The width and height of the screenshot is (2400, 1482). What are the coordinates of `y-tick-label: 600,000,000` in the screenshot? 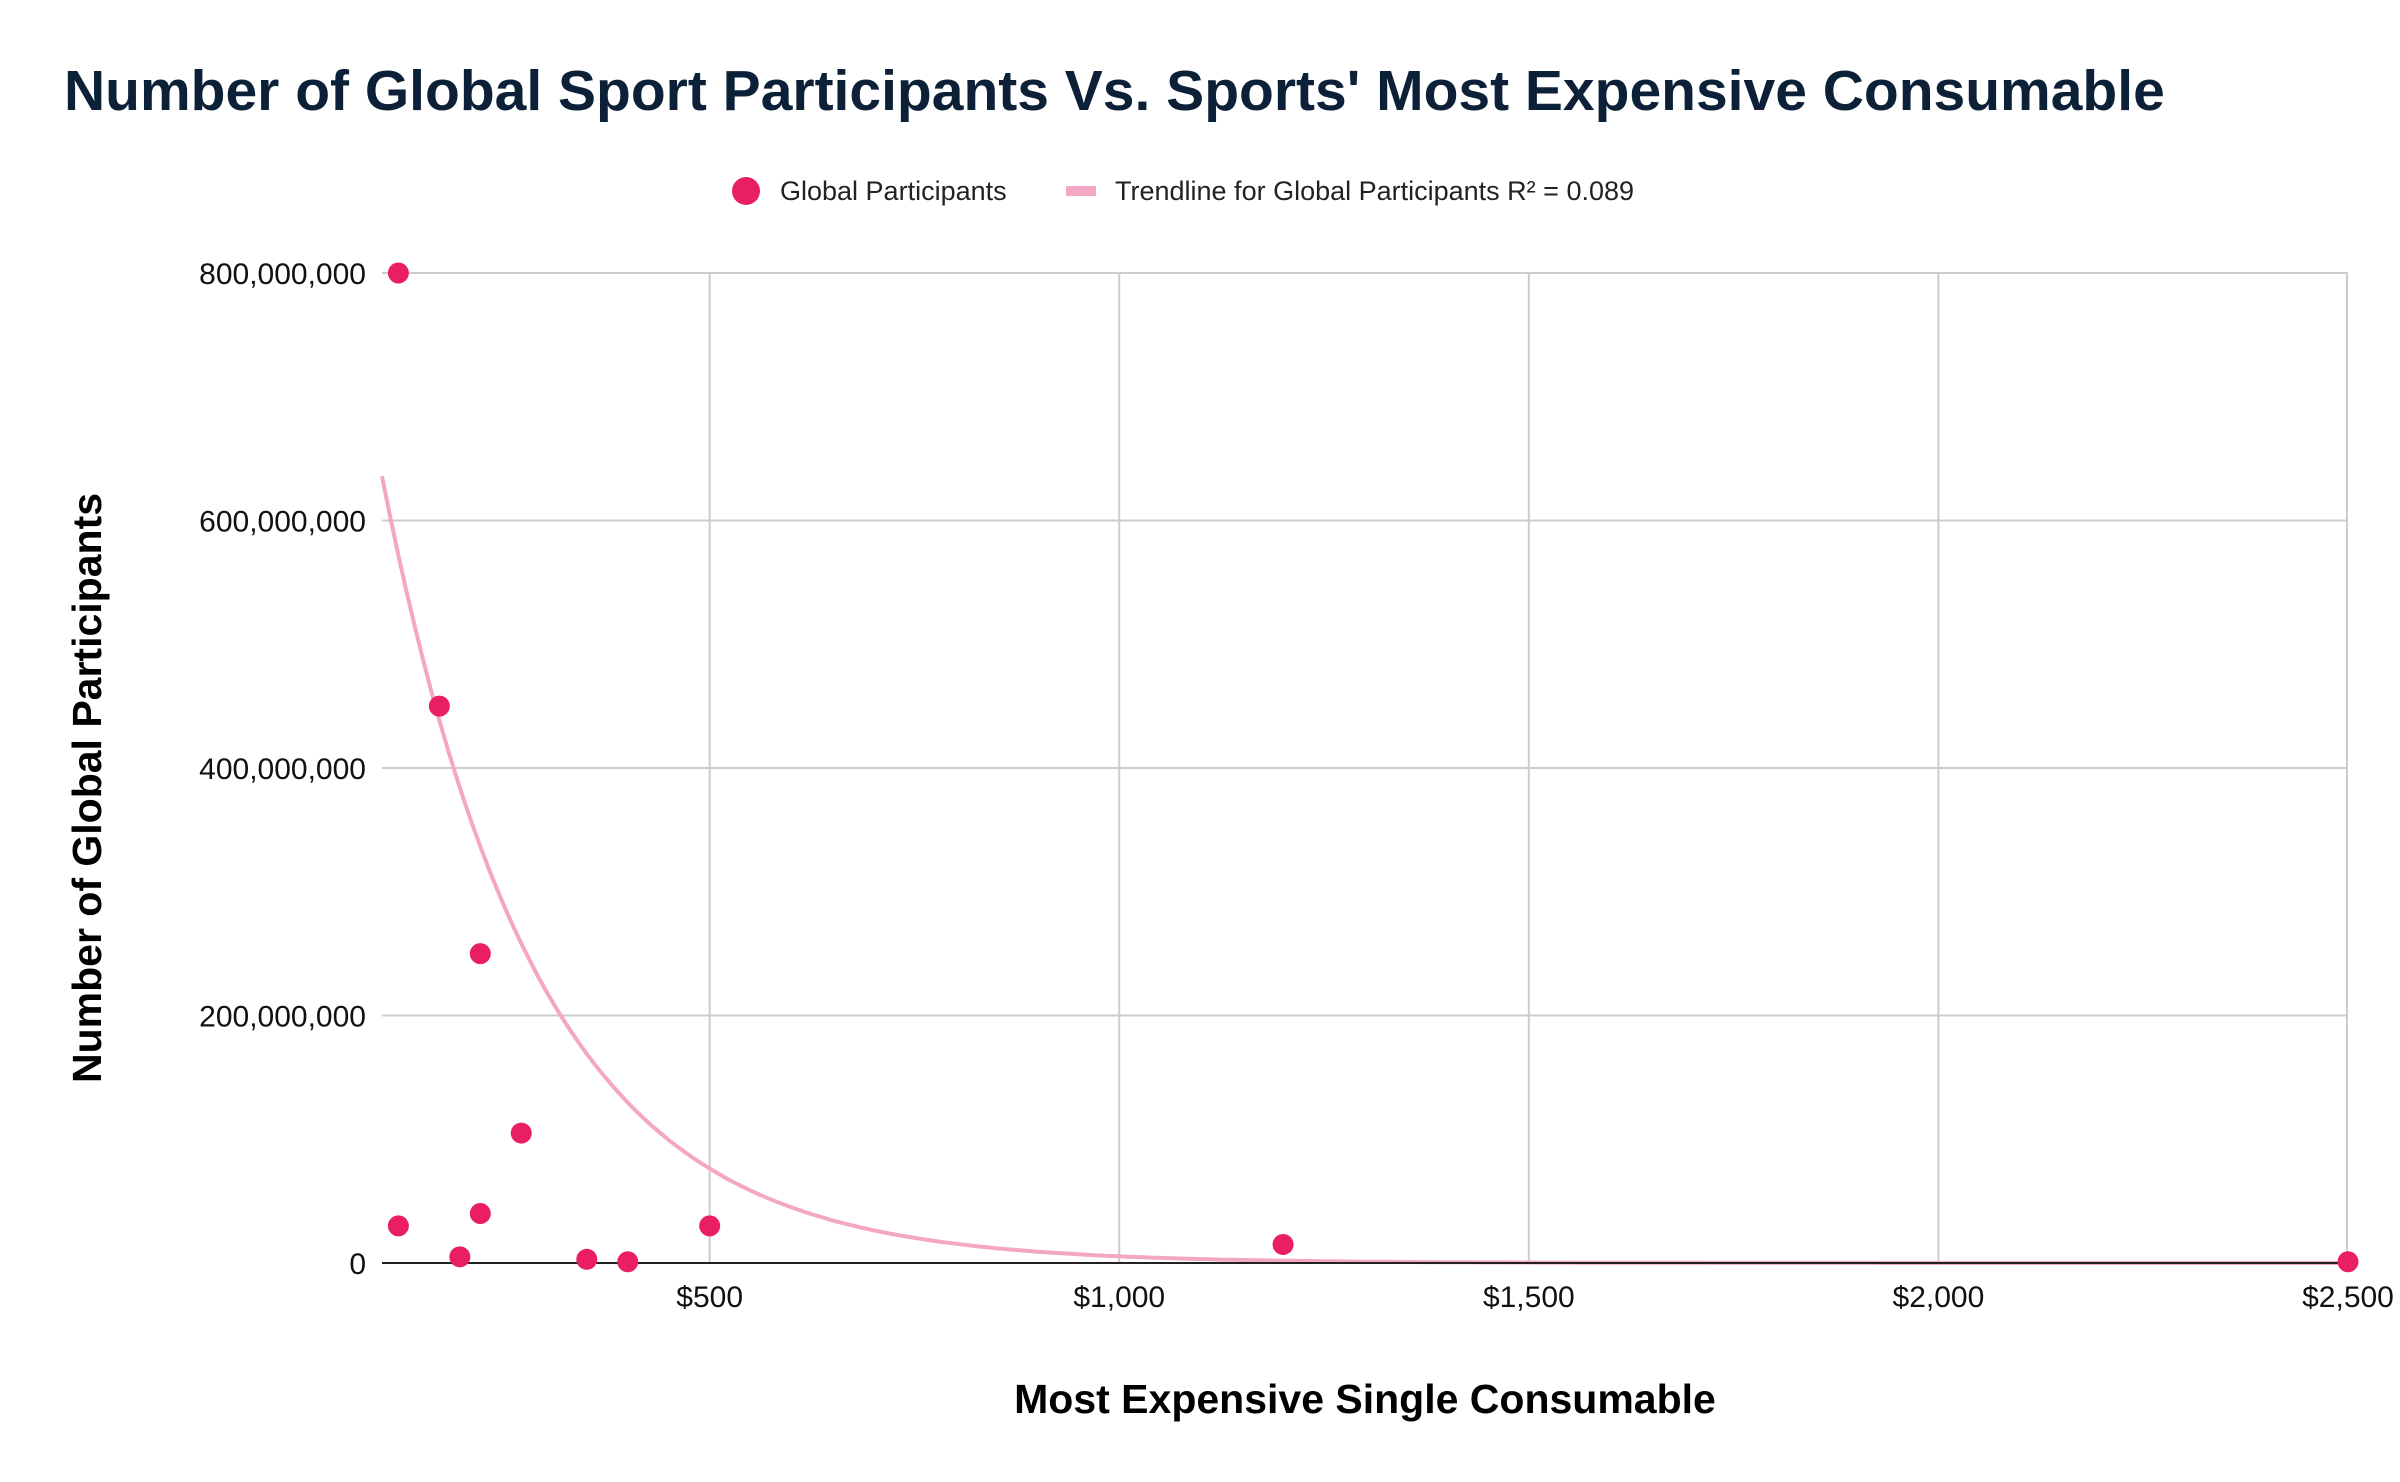 It's located at (282, 522).